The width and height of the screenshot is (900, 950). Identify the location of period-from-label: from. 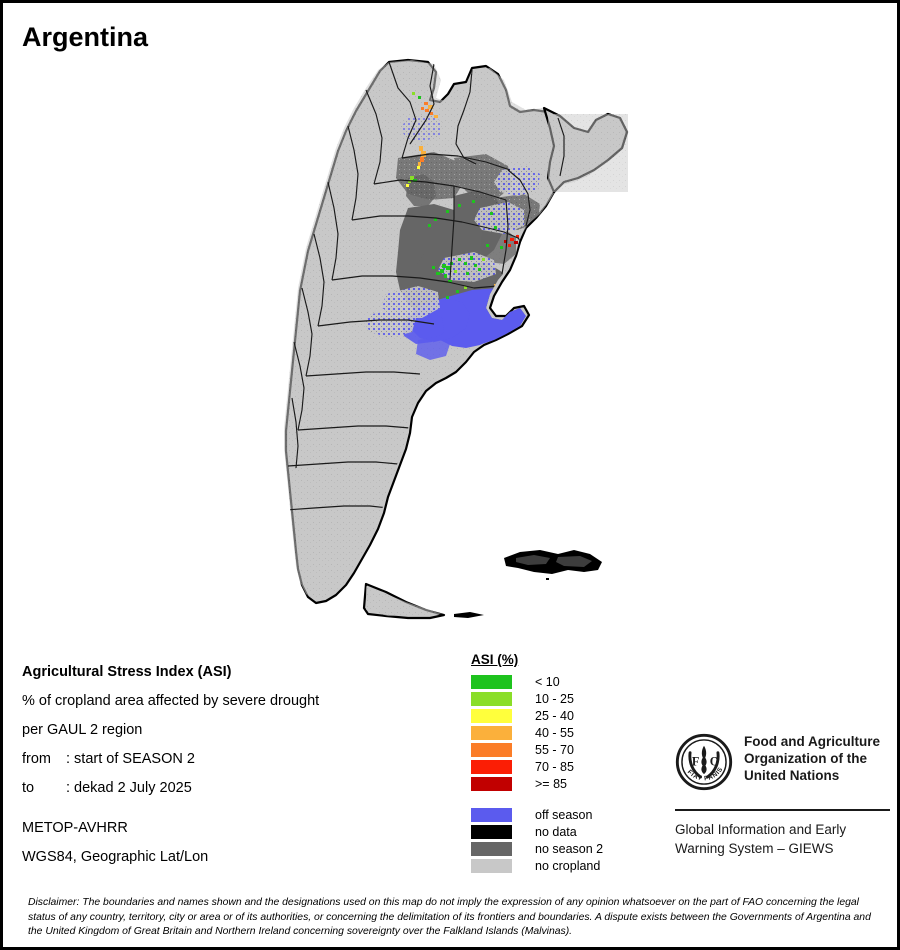
(36, 759).